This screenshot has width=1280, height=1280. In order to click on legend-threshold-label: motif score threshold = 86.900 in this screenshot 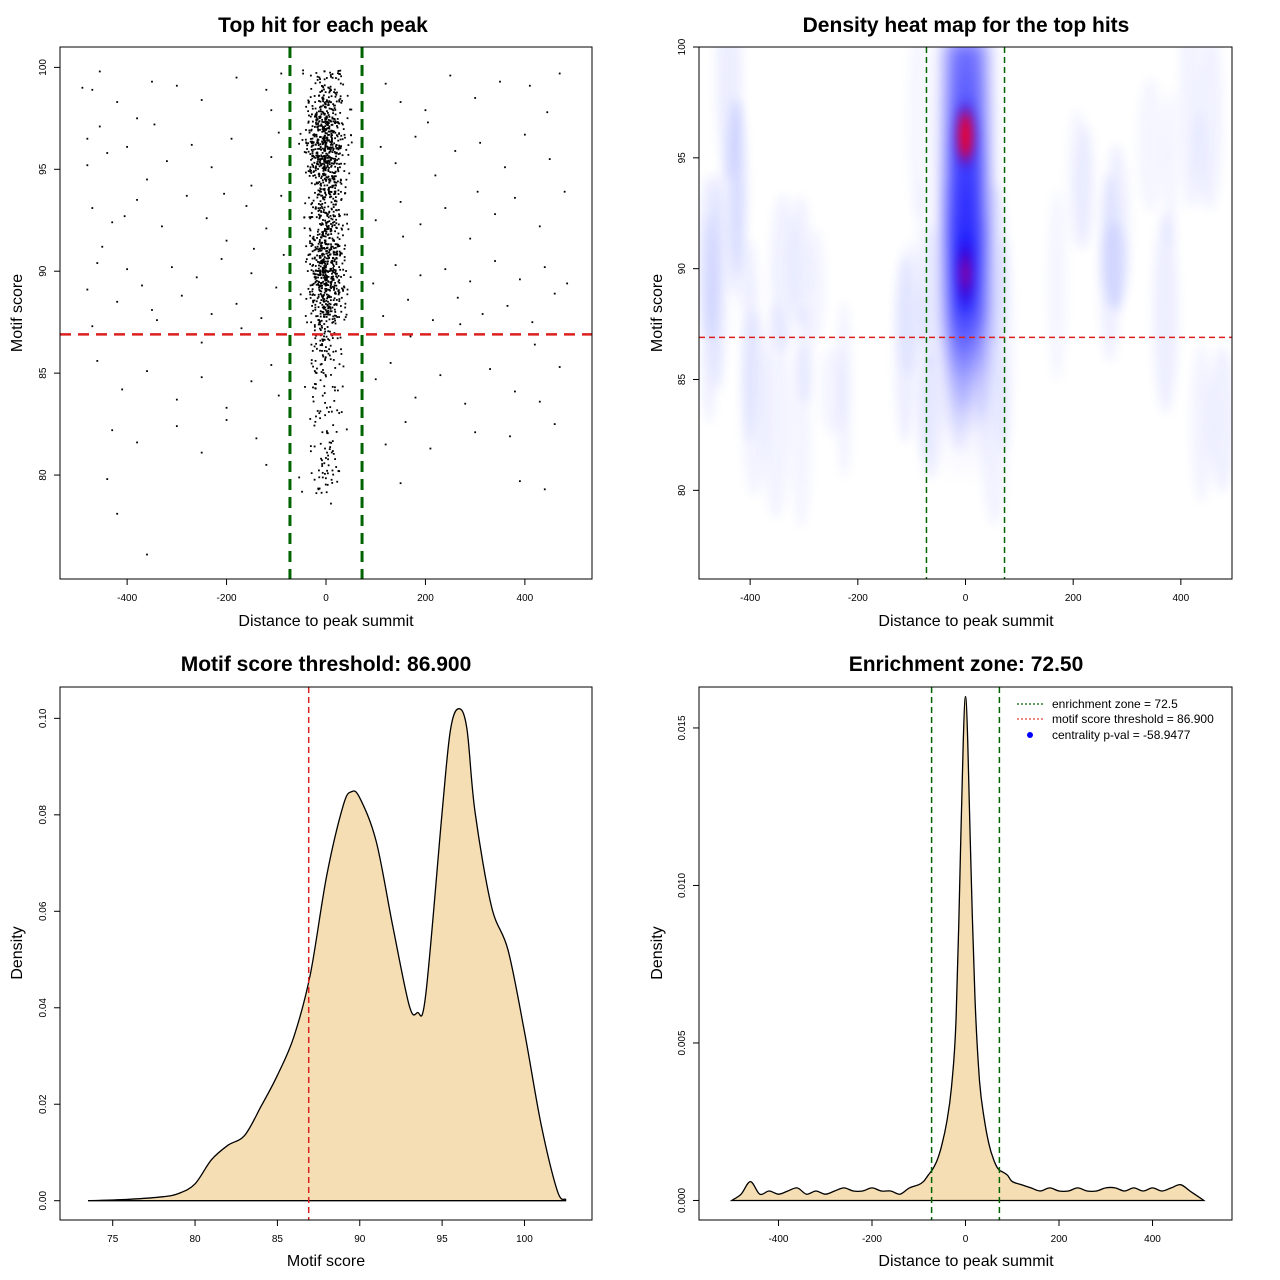, I will do `click(1133, 719)`.